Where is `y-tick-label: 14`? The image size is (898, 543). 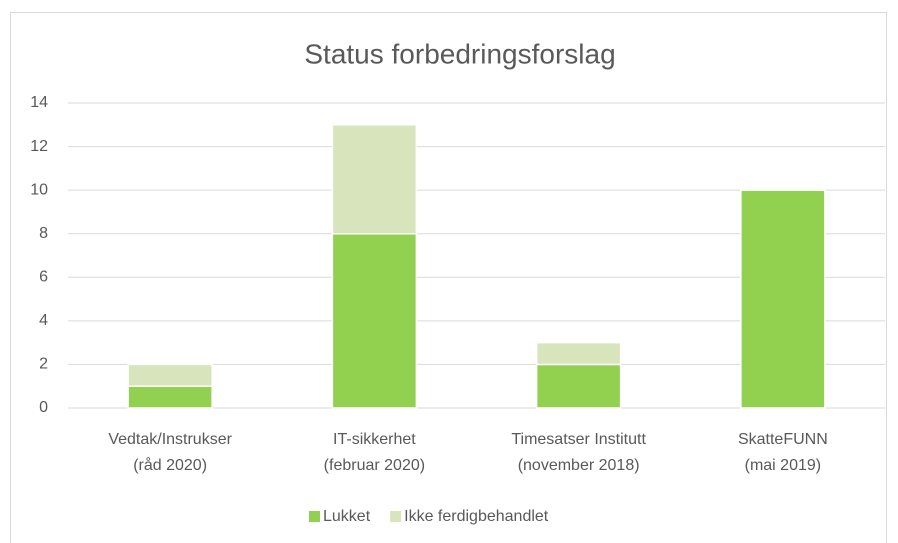 y-tick-label: 14 is located at coordinates (39, 102).